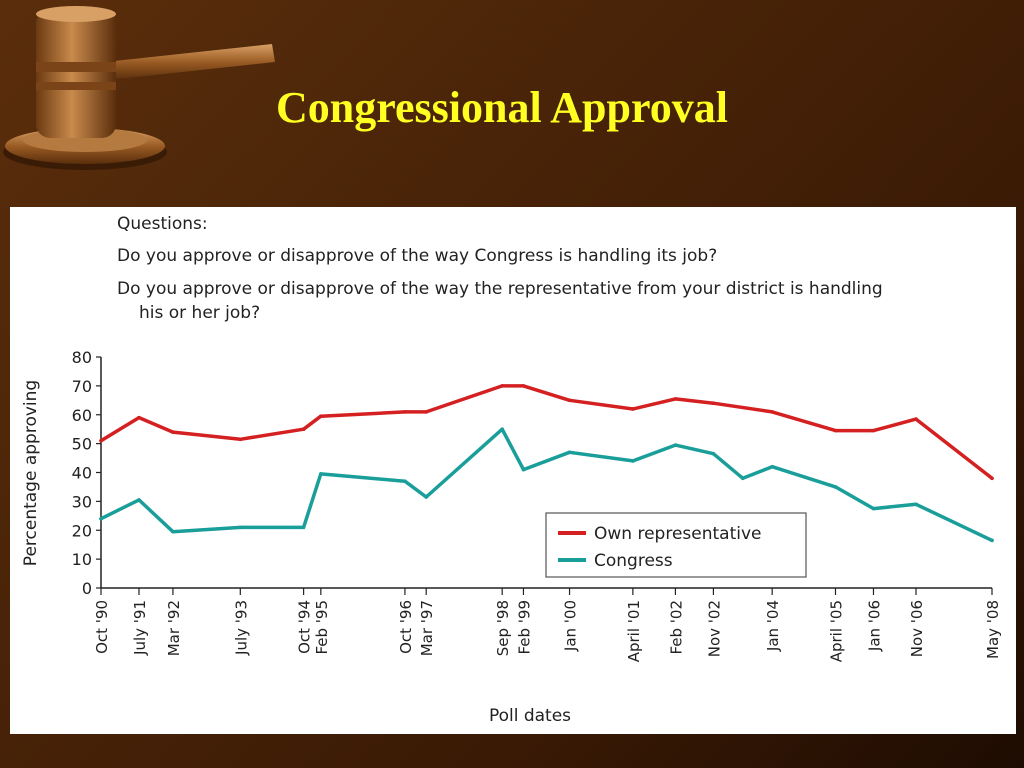 The image size is (1024, 768). I want to click on x-tick-label: July '93, so click(241, 628).